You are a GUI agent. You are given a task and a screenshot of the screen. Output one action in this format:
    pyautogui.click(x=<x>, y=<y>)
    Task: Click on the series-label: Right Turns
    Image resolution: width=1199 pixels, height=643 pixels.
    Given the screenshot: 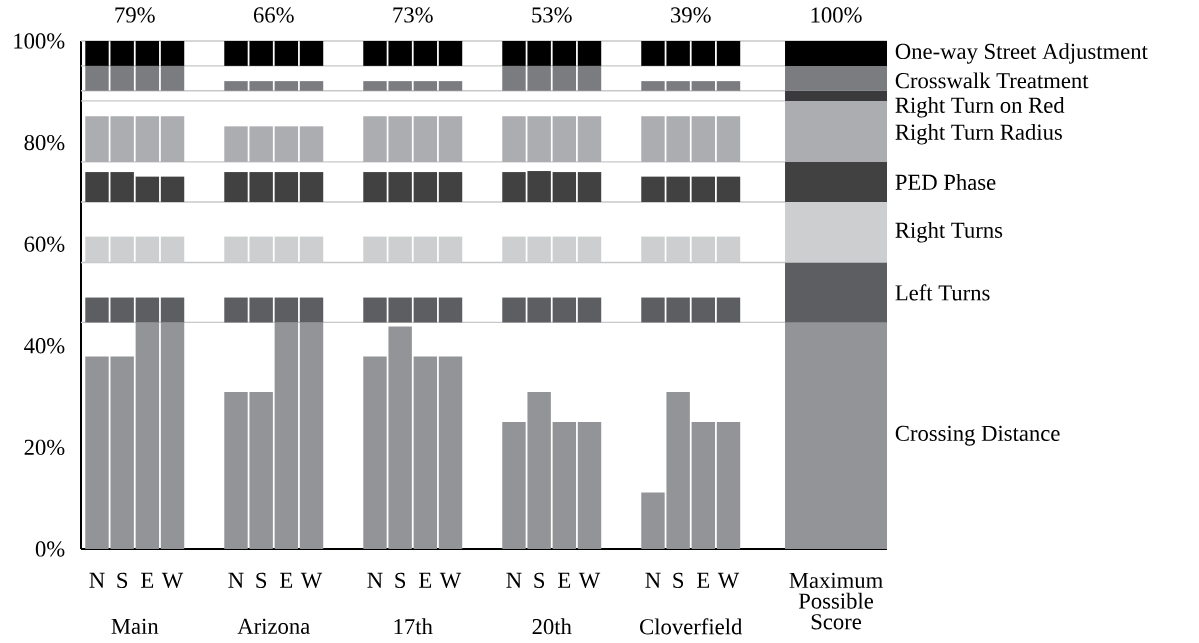 What is the action you would take?
    pyautogui.click(x=949, y=232)
    